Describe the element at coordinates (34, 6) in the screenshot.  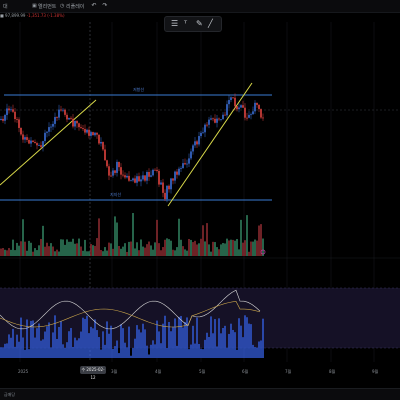
I see `elements-icon: ▣` at that location.